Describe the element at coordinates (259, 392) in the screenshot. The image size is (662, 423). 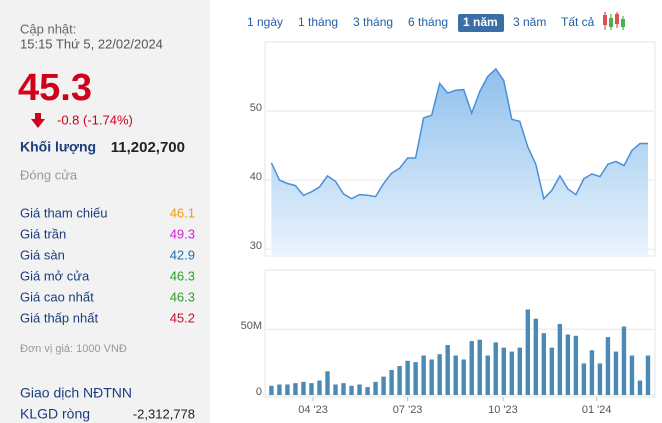
I see `y-tick-label: 0` at that location.